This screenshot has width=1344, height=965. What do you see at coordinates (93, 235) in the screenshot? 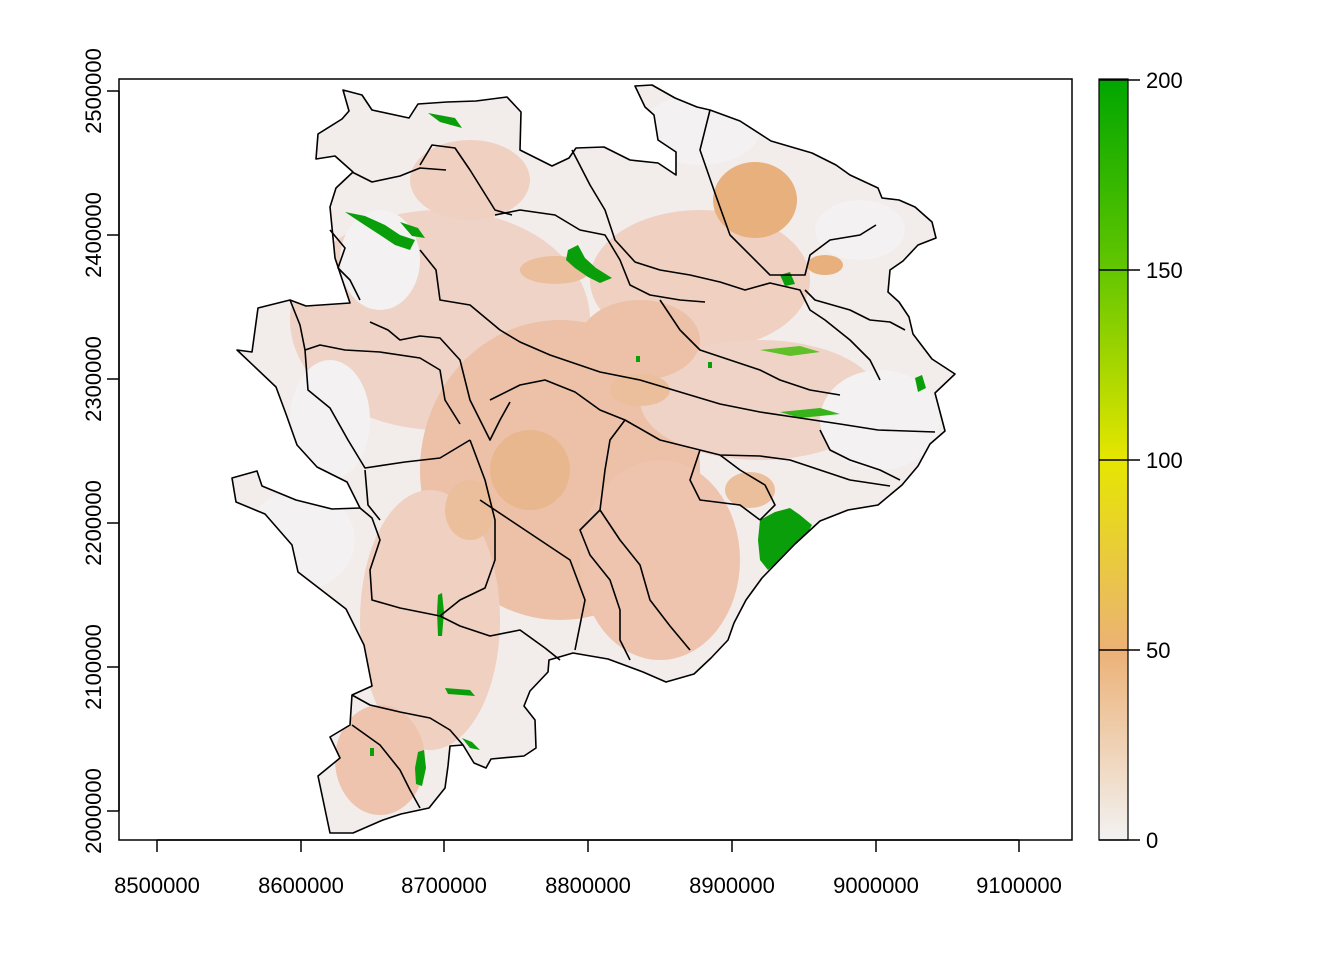
I see `y-tick-label: 2400000` at bounding box center [93, 235].